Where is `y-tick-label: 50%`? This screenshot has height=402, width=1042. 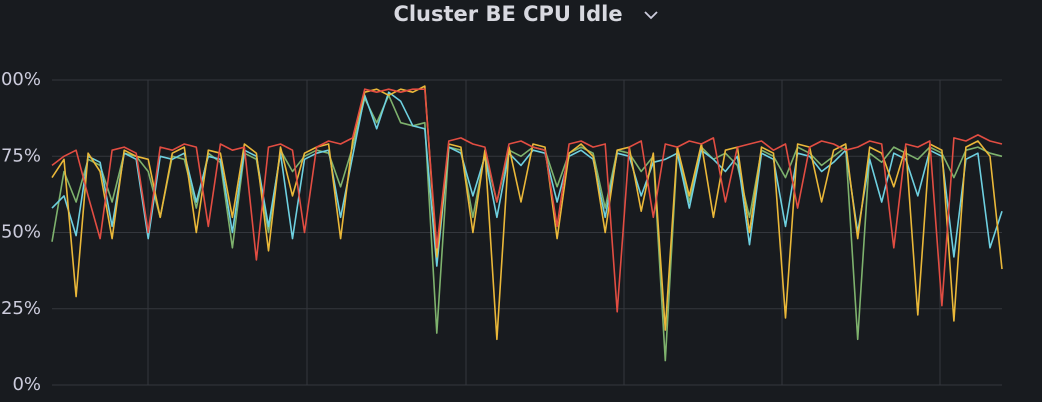
y-tick-label: 50% is located at coordinates (21, 232).